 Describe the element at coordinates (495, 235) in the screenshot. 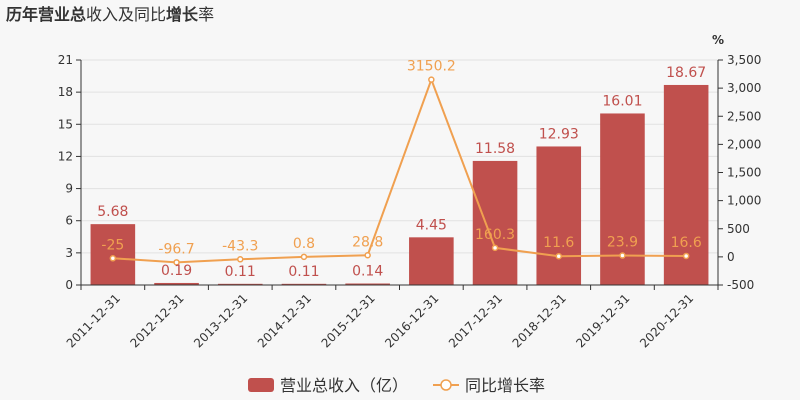

I see `growth-value-label: 160.3` at that location.